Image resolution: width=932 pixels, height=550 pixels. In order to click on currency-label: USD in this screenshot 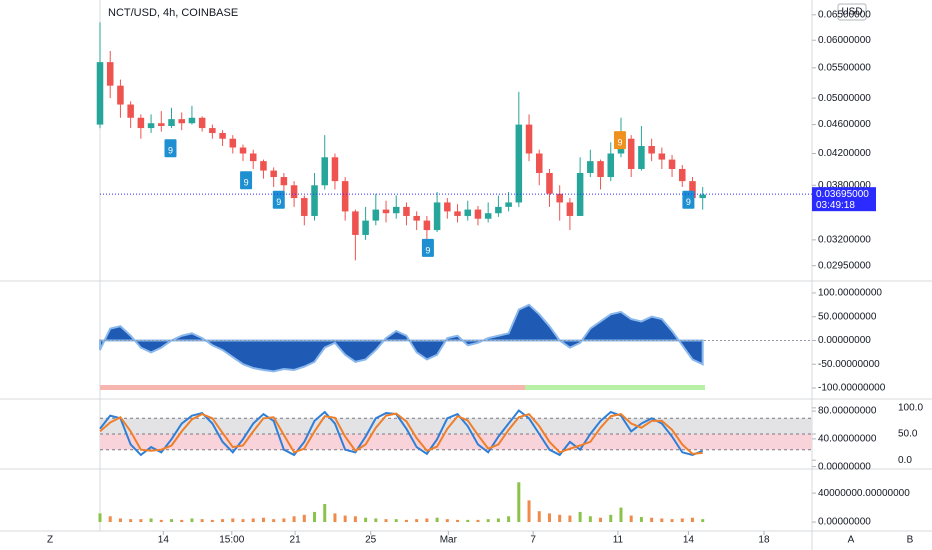, I will do `click(851, 12)`.